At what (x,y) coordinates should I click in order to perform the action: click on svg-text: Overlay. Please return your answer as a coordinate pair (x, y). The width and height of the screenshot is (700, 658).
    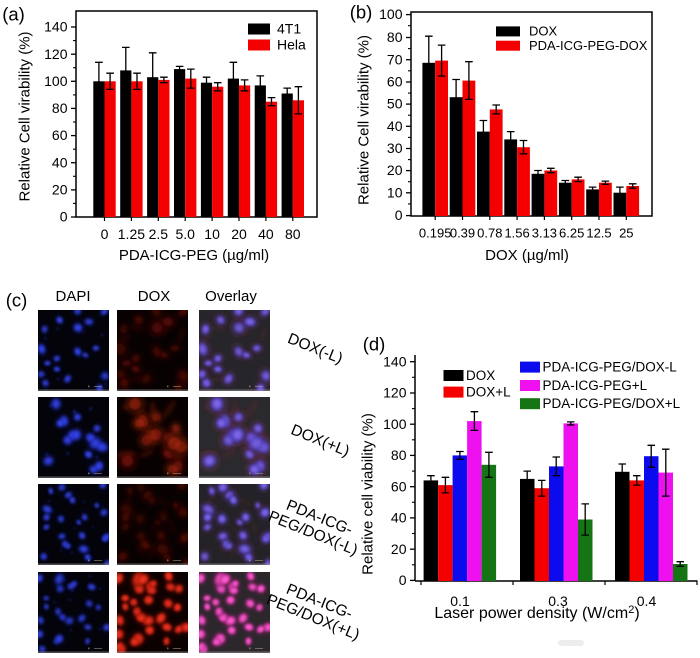
    Looking at the image, I should click on (231, 296).